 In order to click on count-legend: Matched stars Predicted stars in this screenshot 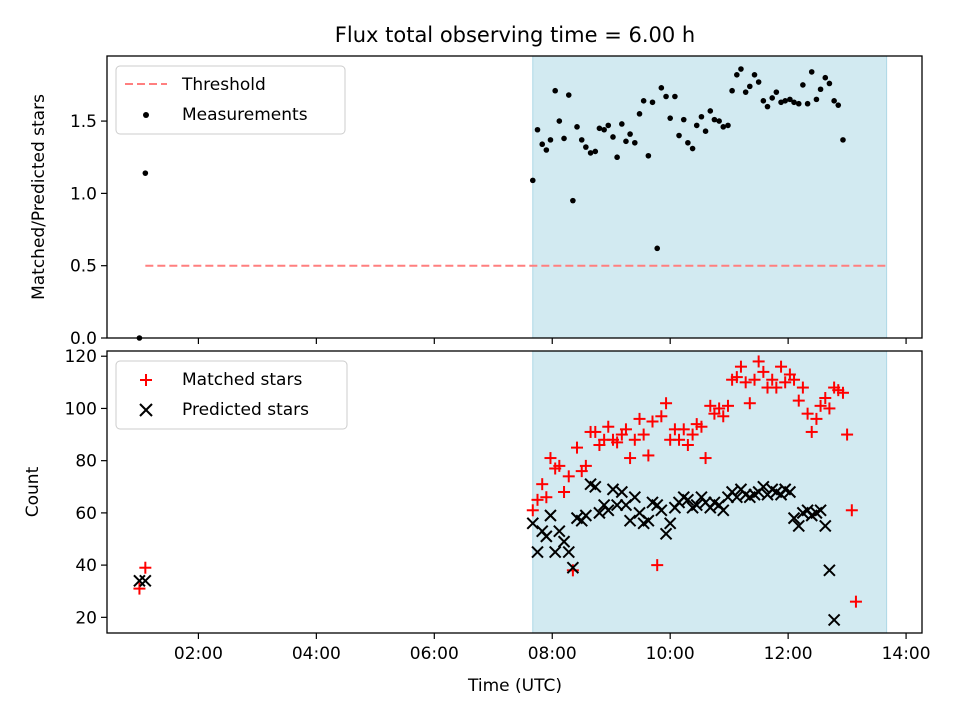, I will do `click(231, 395)`.